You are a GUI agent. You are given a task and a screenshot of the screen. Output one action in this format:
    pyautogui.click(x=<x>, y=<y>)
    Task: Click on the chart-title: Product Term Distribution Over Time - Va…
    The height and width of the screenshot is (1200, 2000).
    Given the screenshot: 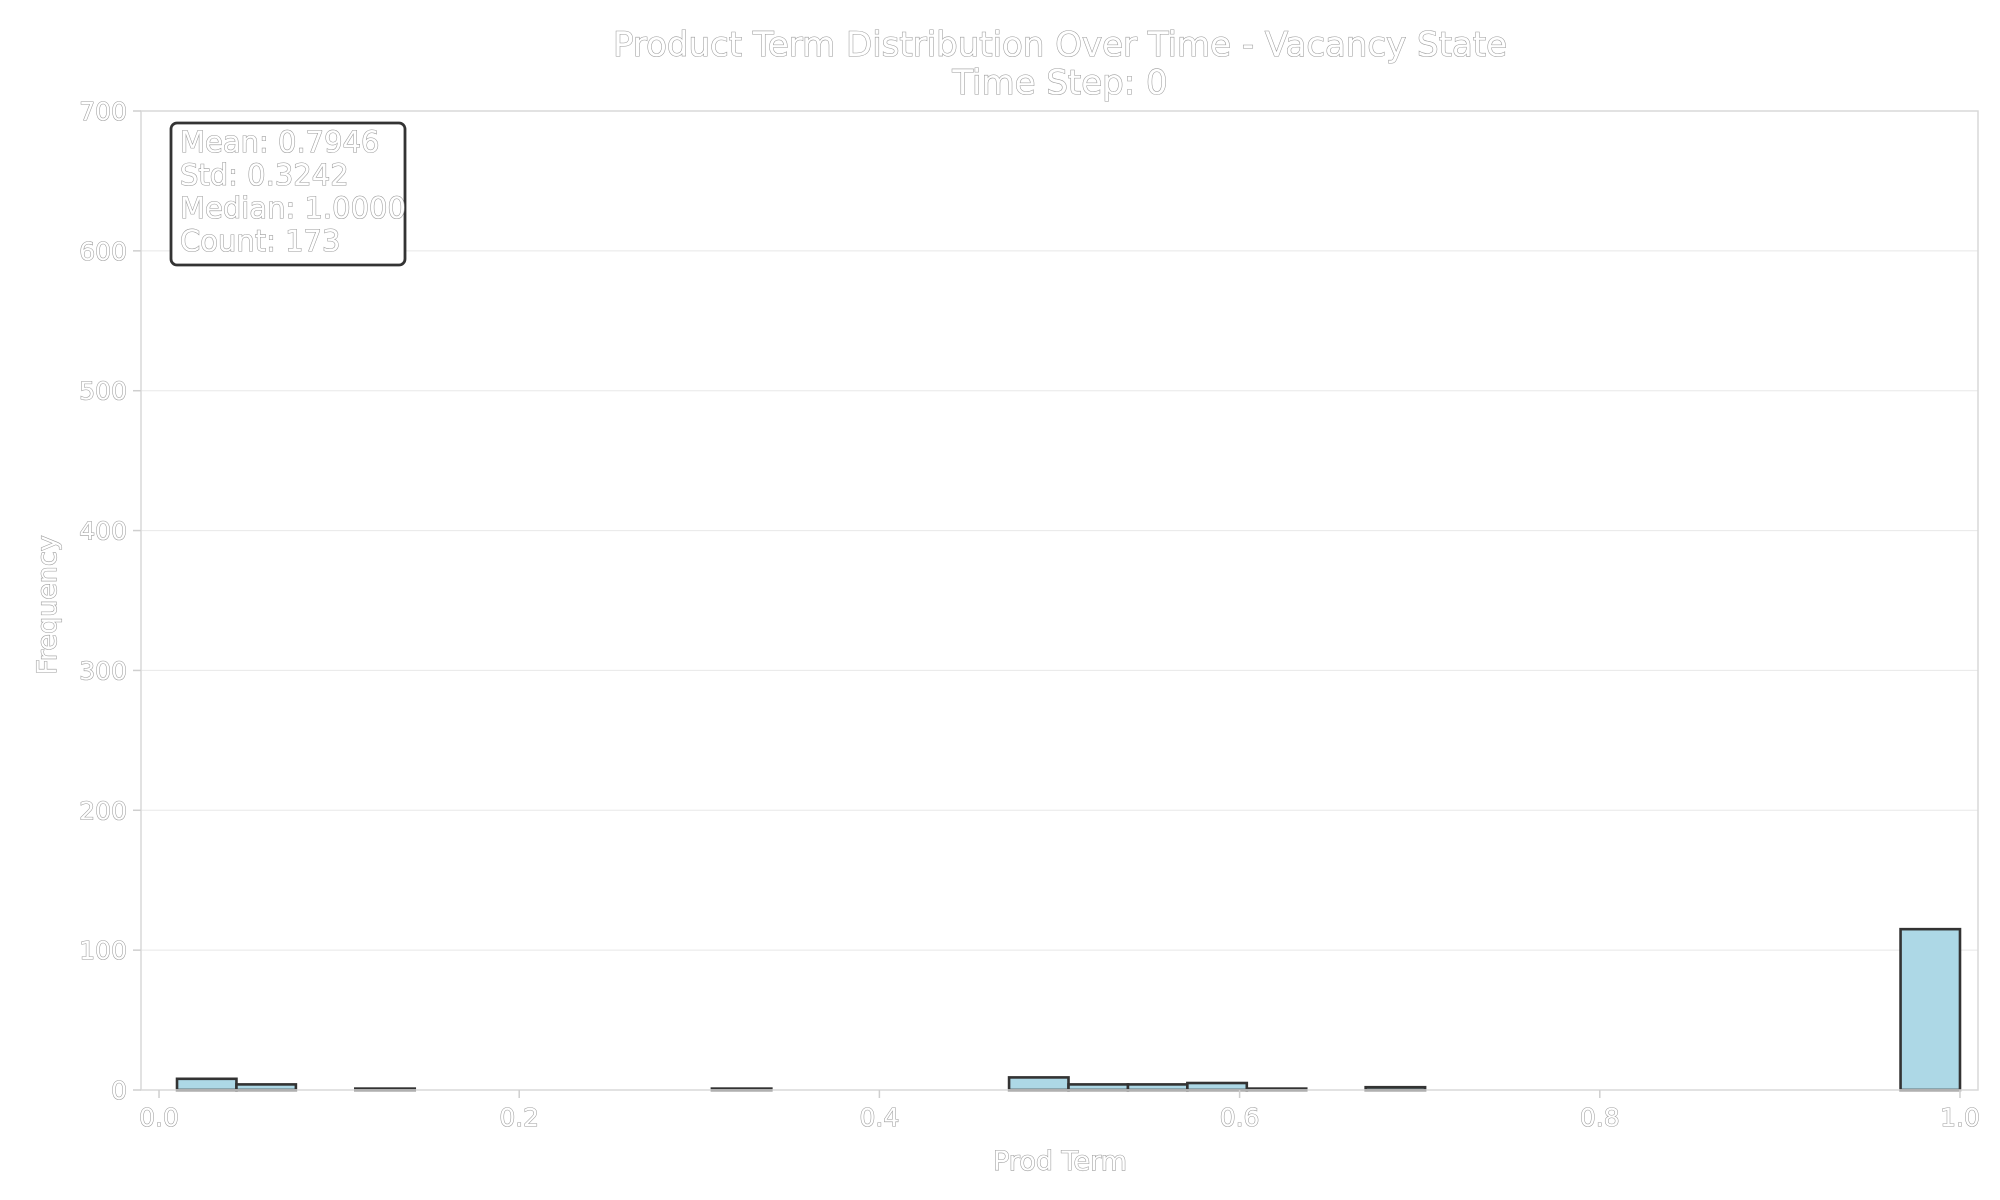 What is the action you would take?
    pyautogui.click(x=1060, y=45)
    